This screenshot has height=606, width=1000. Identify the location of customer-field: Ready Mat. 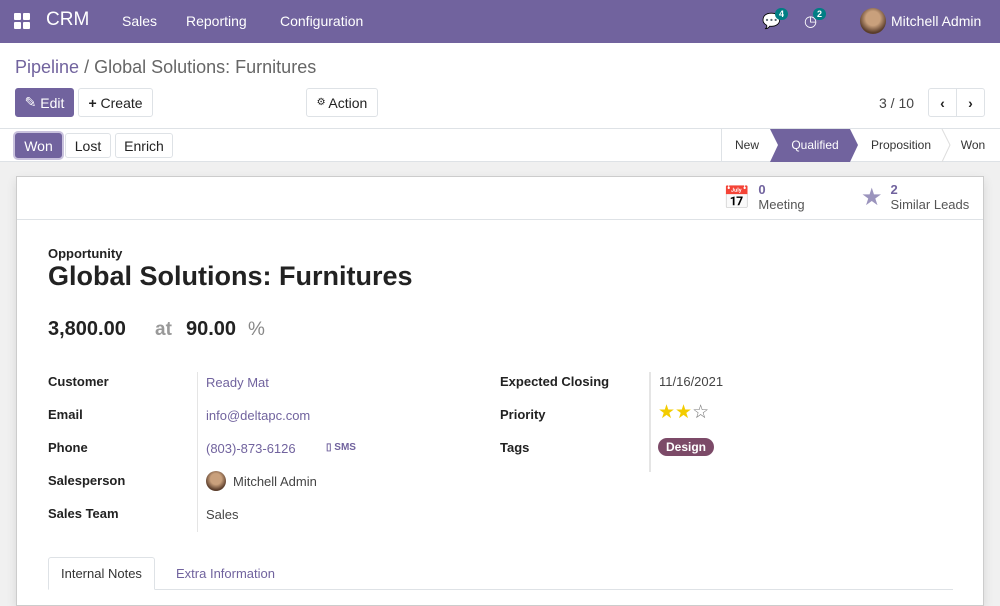
(237, 382).